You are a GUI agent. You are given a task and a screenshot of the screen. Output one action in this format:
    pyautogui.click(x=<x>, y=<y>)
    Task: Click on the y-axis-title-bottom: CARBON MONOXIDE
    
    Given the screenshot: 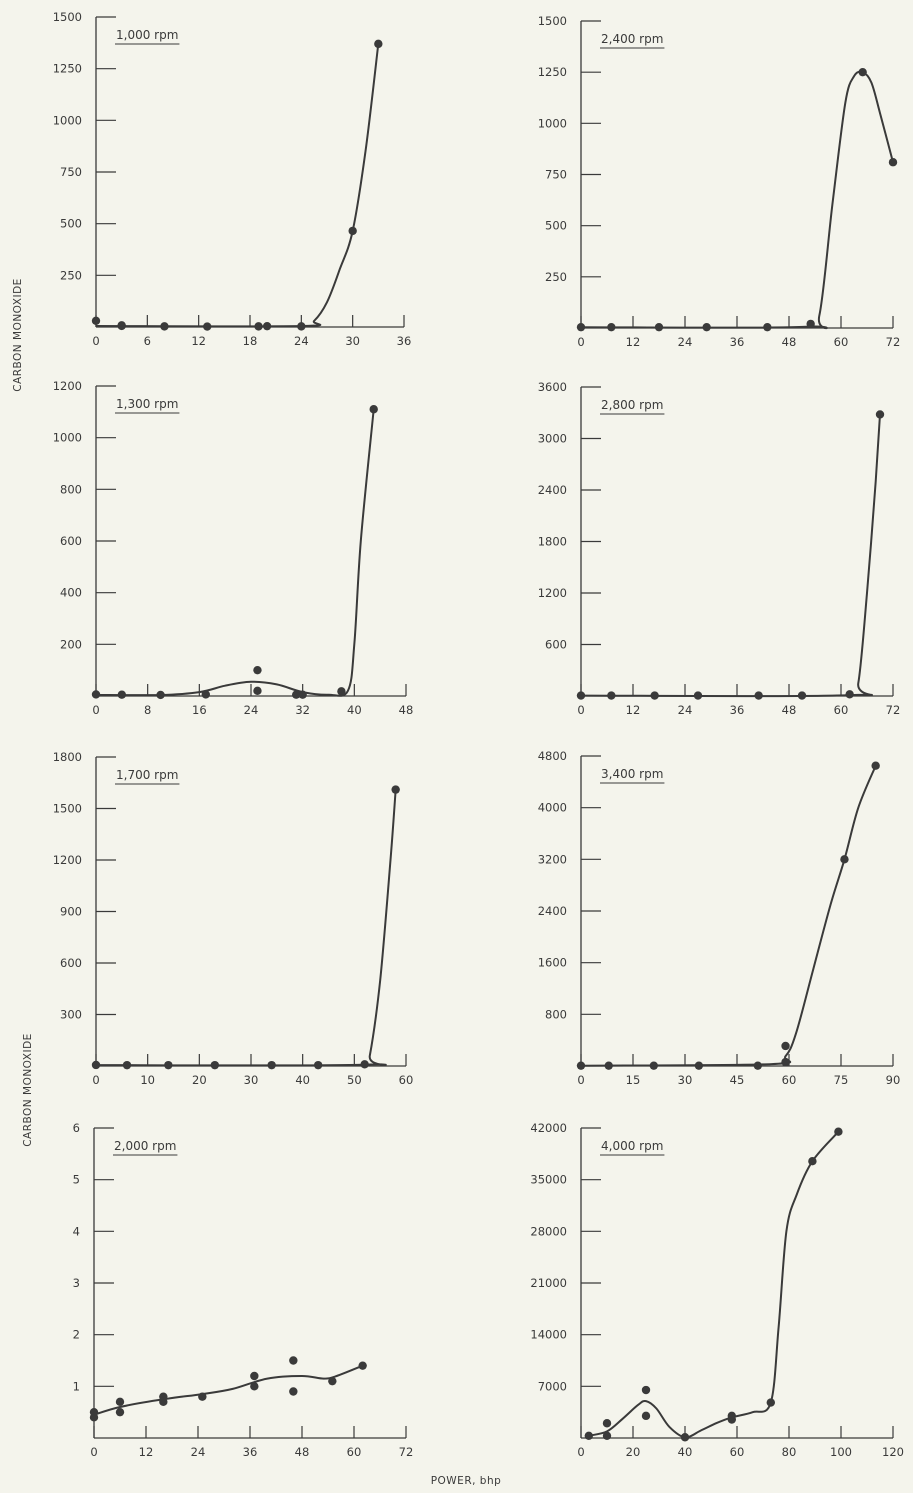 What is the action you would take?
    pyautogui.click(x=28, y=1090)
    